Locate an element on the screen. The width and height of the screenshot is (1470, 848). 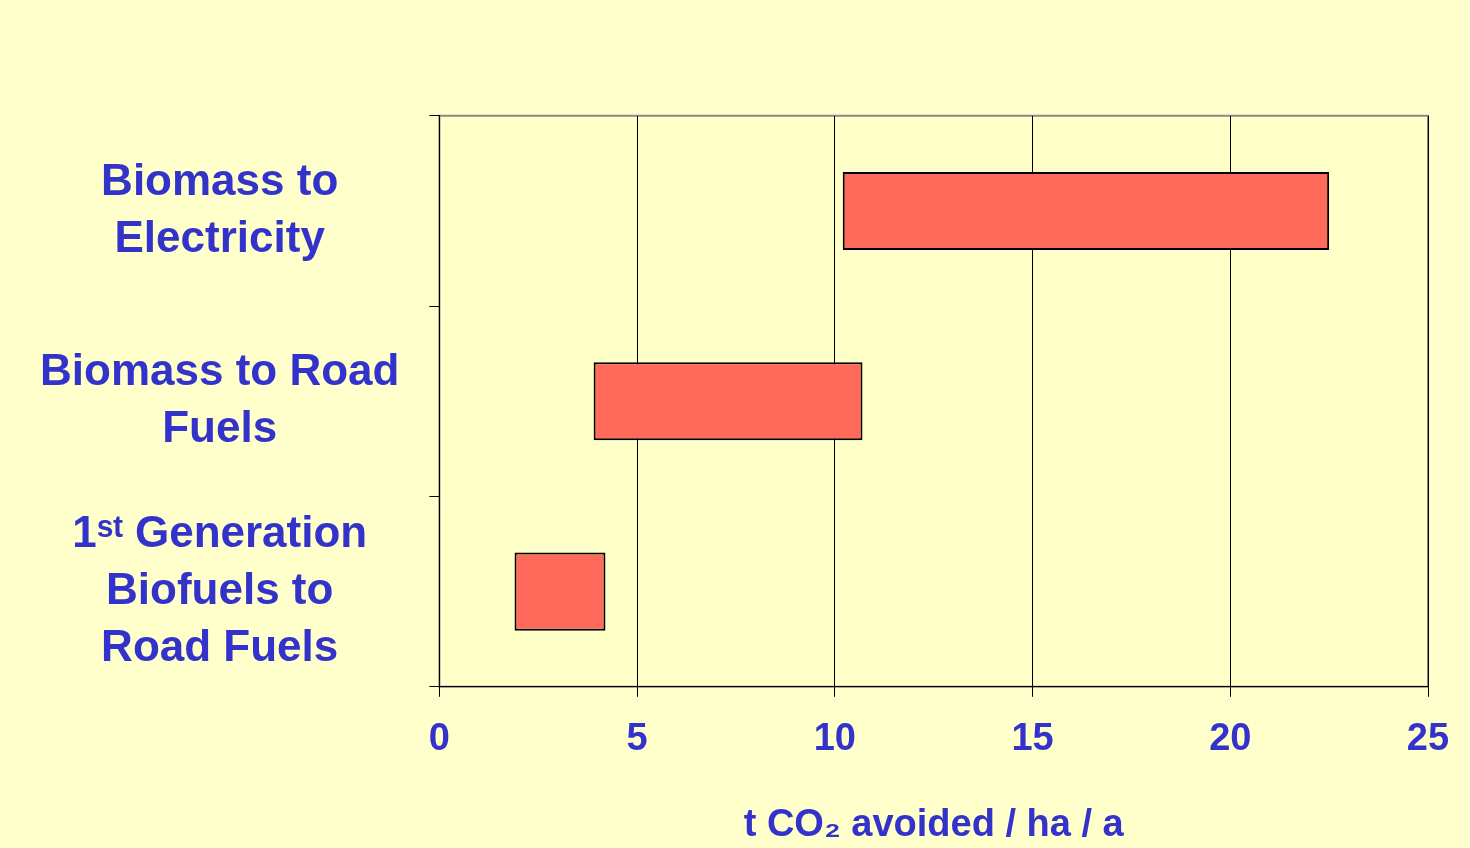
y-tick-label: Biomass to Road Fuels is located at coordinates (220, 398).